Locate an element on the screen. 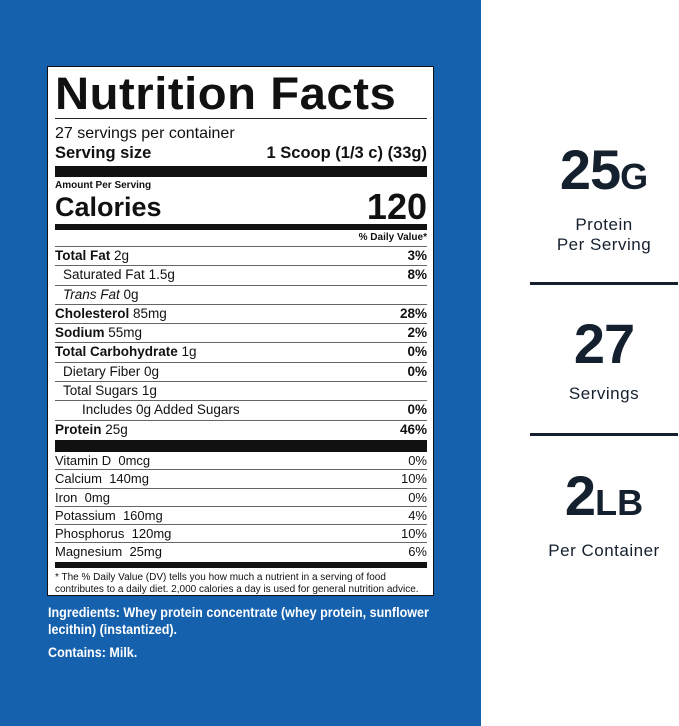 The height and width of the screenshot is (726, 679). vitamin-name: Potassium 160mg is located at coordinates (109, 515).